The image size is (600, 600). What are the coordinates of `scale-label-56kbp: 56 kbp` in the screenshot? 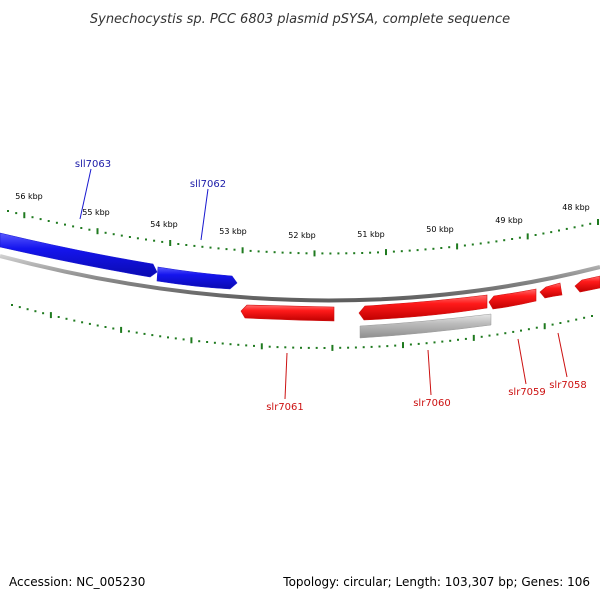 It's located at (29, 196).